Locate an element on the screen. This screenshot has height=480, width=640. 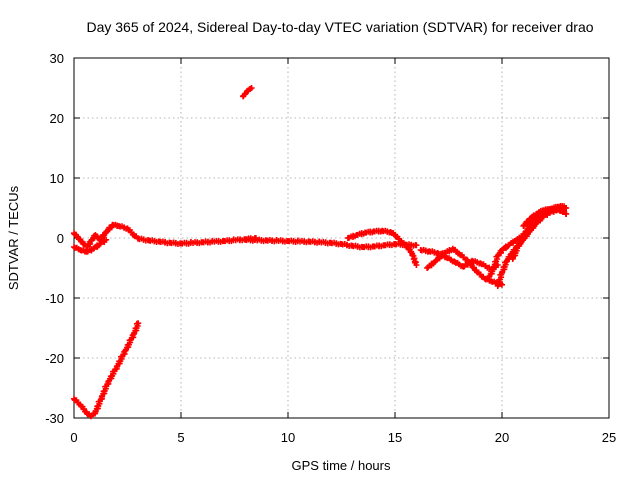
x-axis-label: GPS time / hours is located at coordinates (341, 465).